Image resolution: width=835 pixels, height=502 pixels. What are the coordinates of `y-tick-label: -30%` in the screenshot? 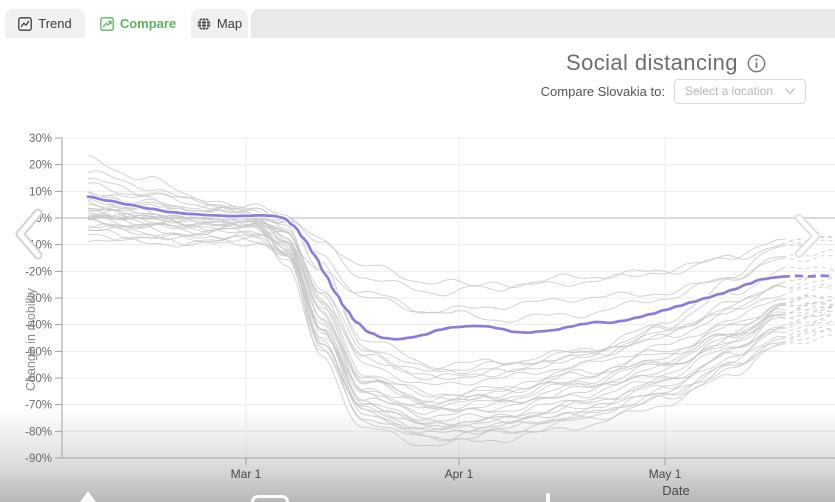 It's located at (38, 299).